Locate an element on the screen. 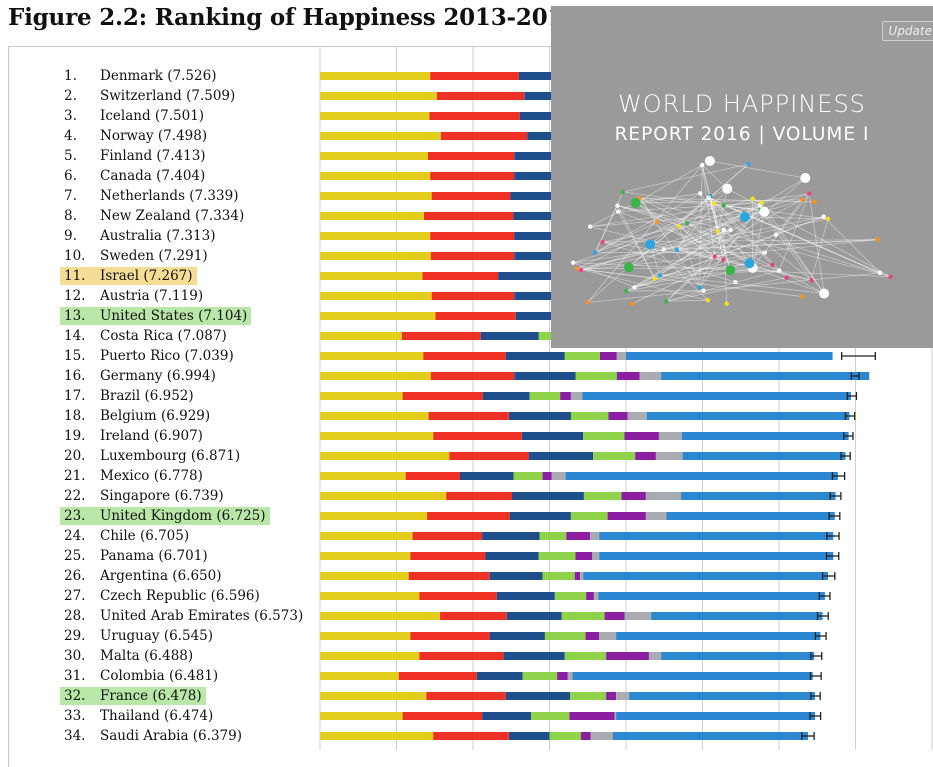 This screenshot has height=767, width=933. country-name: United Kingdom (6.725) is located at coordinates (184, 516).